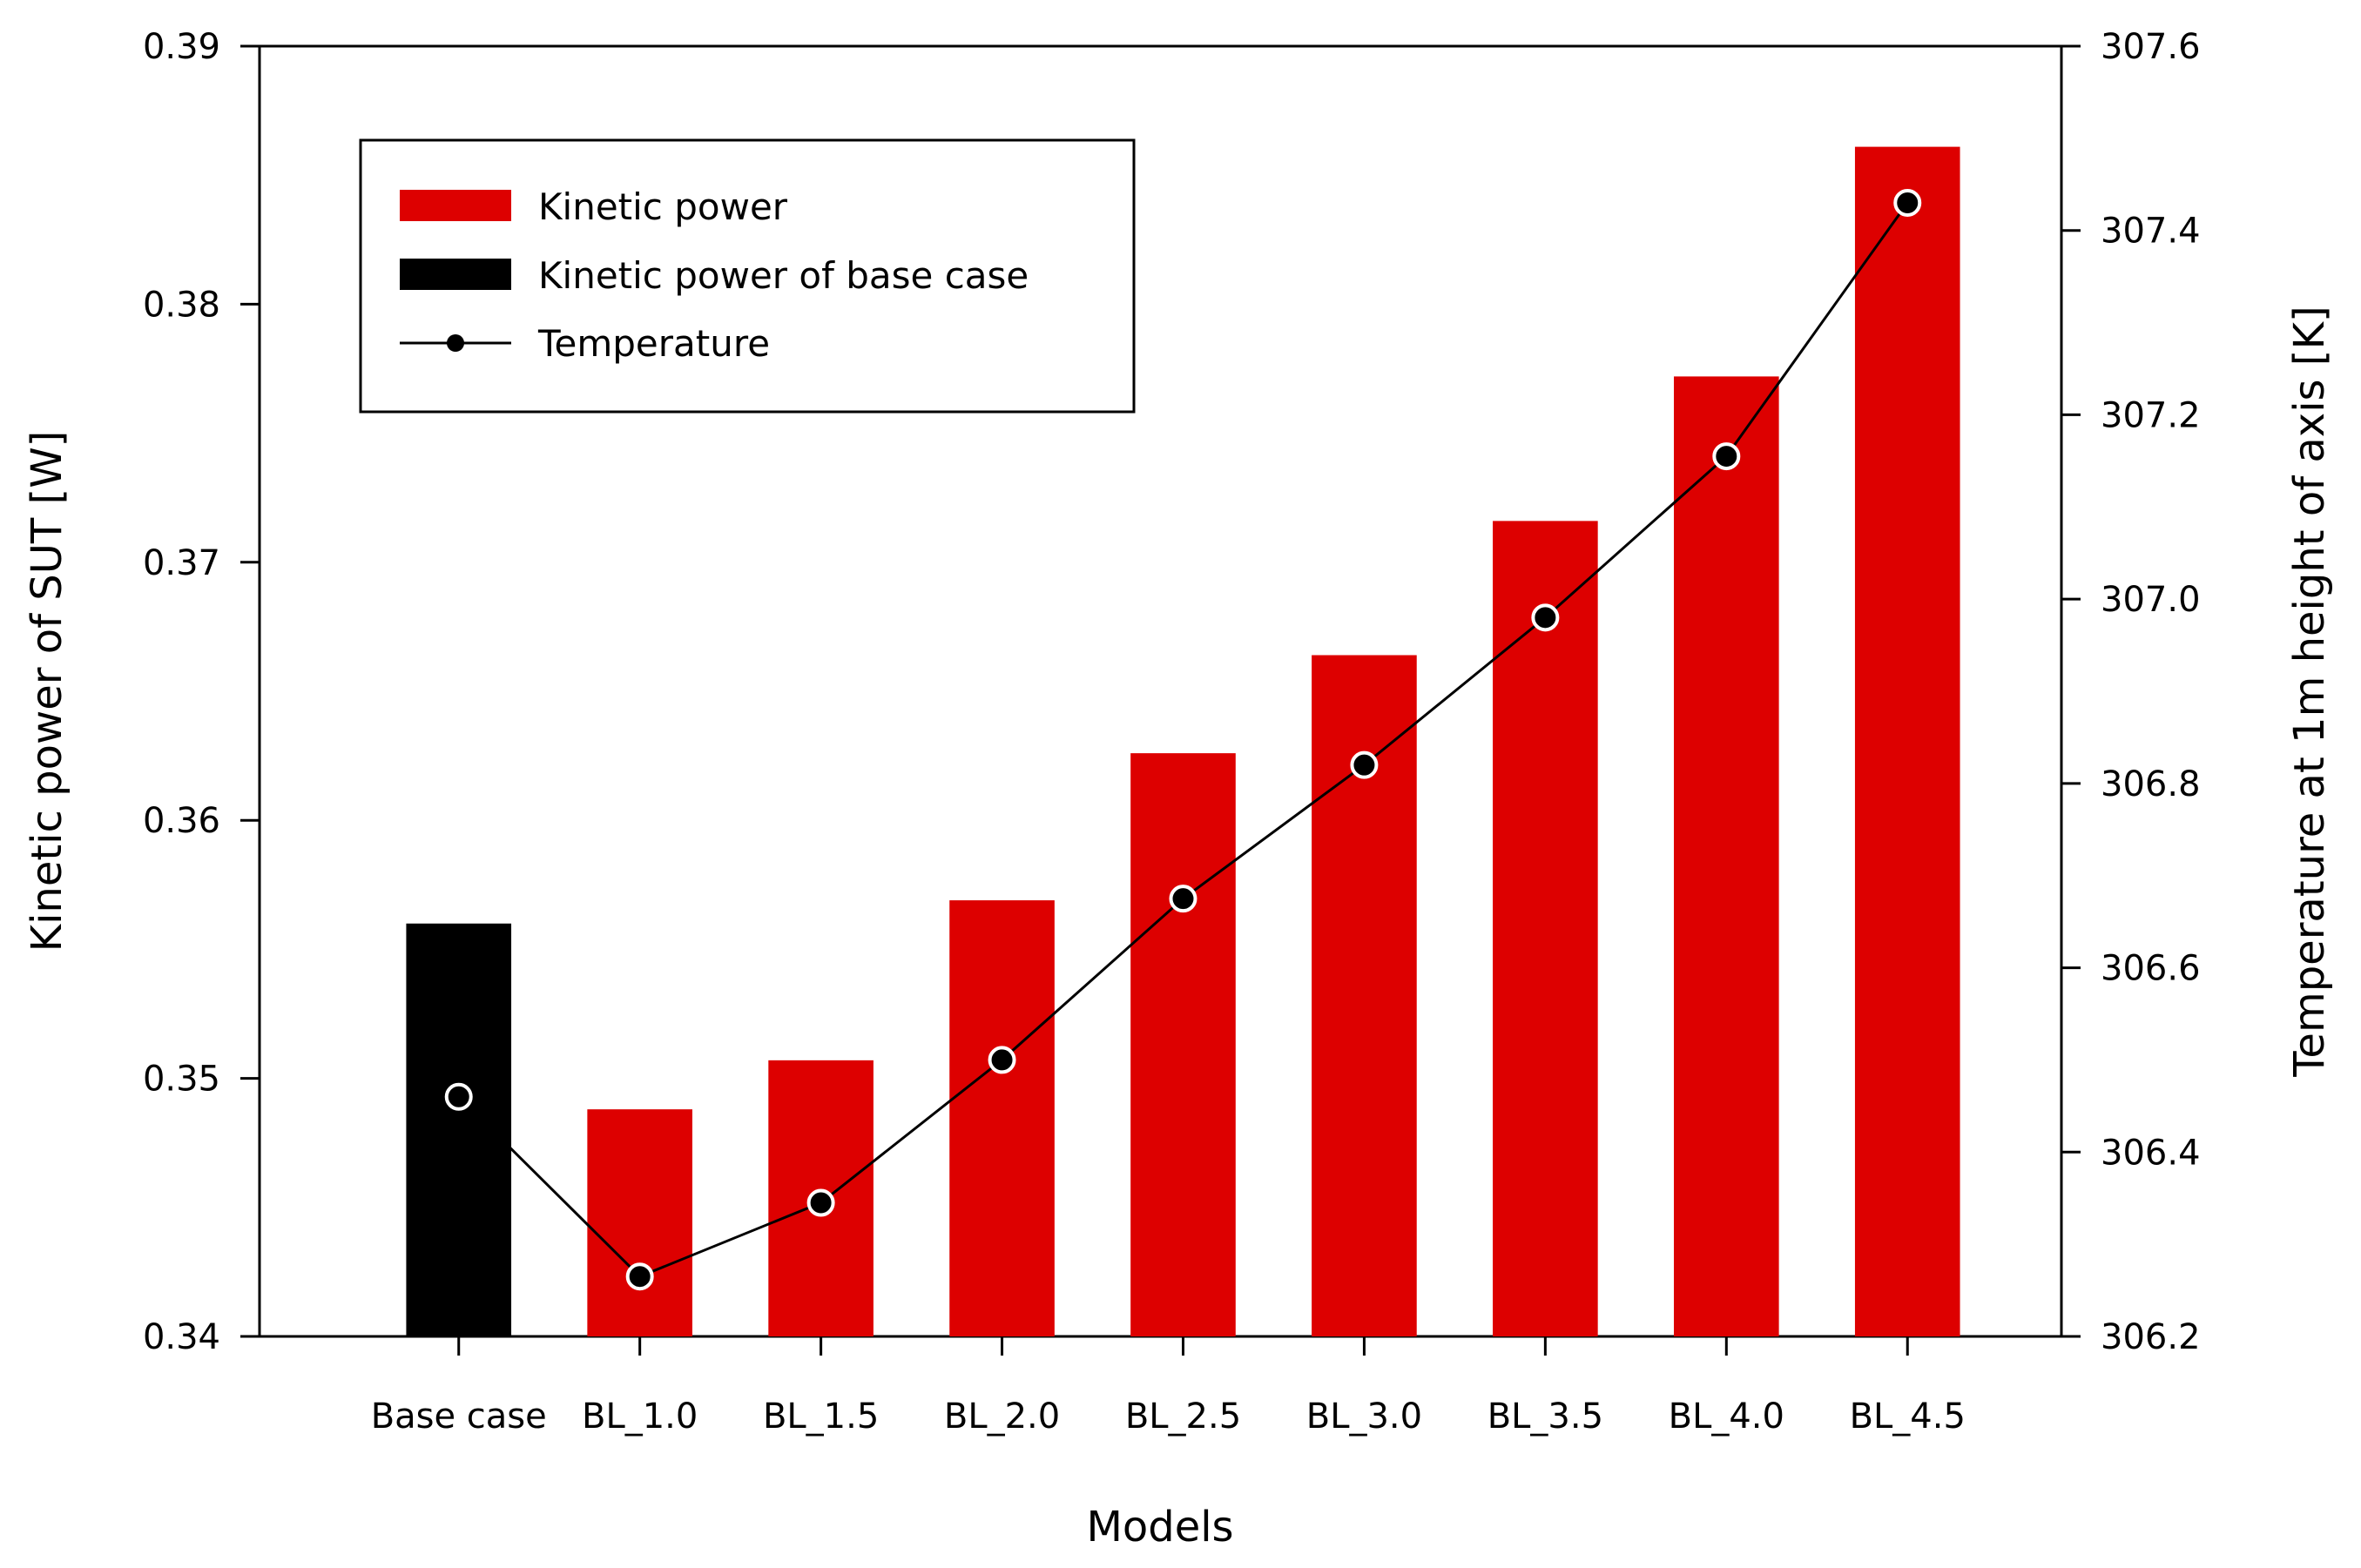  Describe the element at coordinates (455, 205) in the screenshot. I see `legend-swatch-kinetic-power` at that location.